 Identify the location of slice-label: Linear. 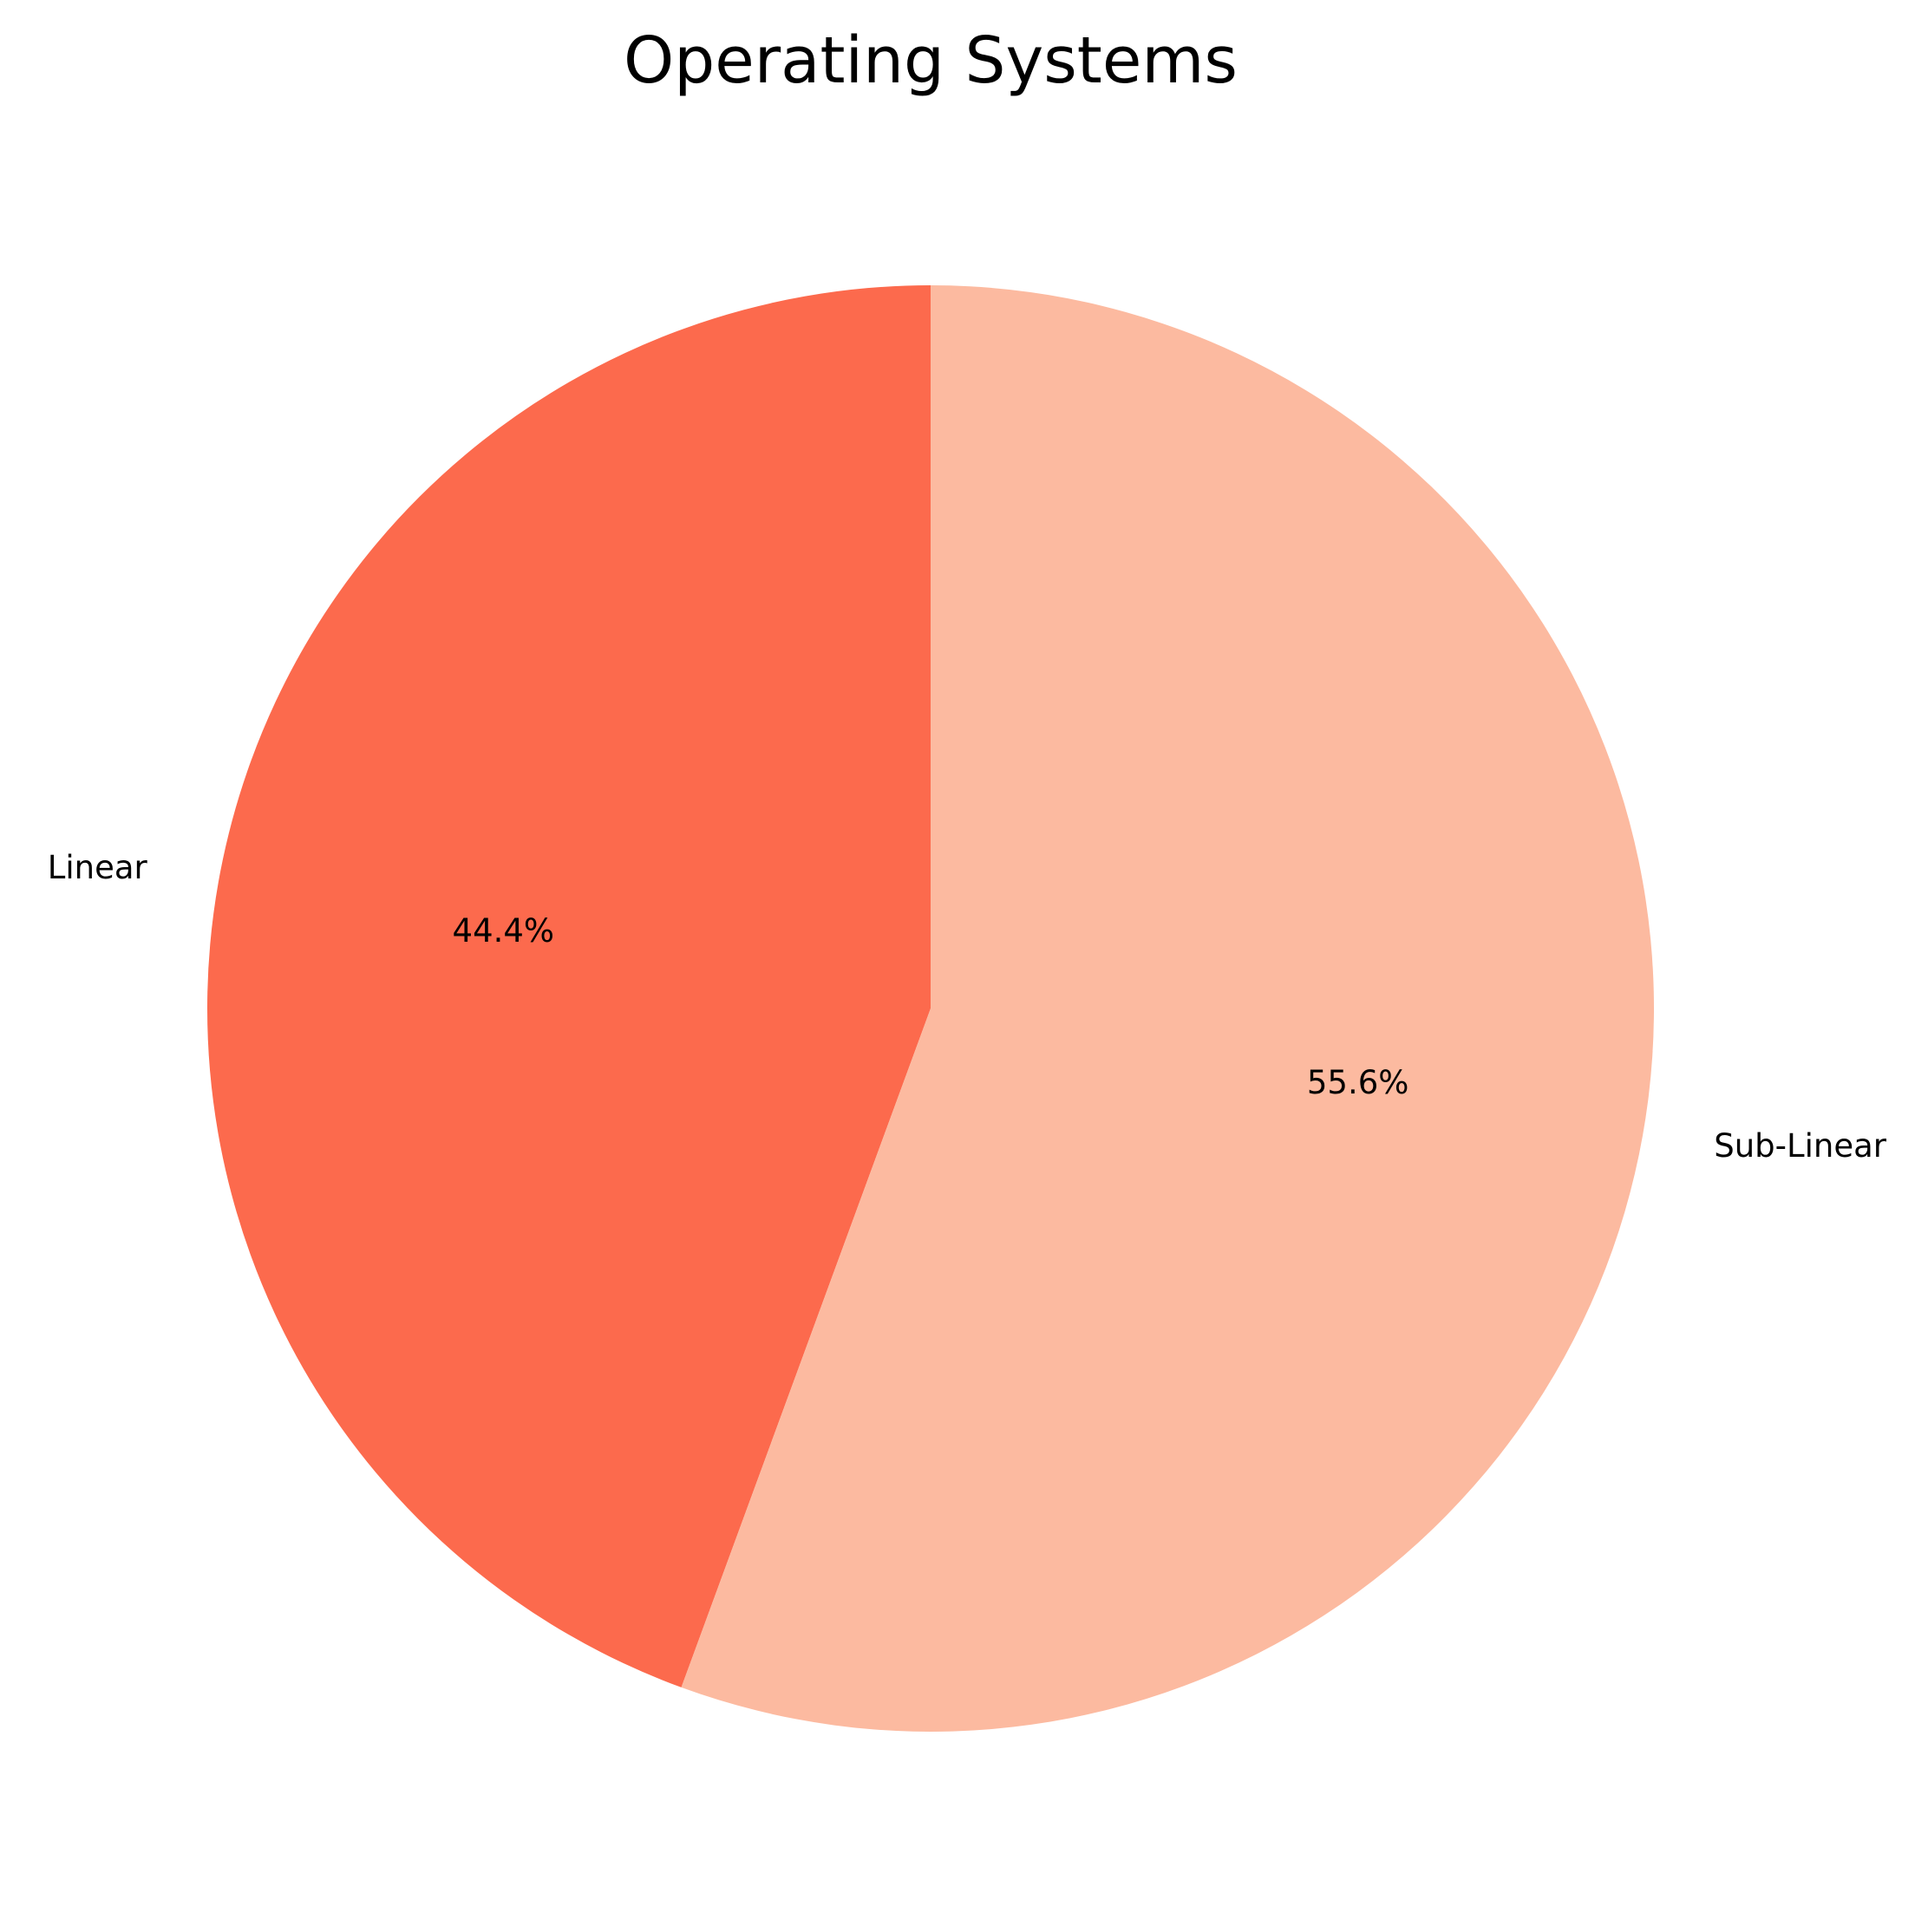
(98, 867).